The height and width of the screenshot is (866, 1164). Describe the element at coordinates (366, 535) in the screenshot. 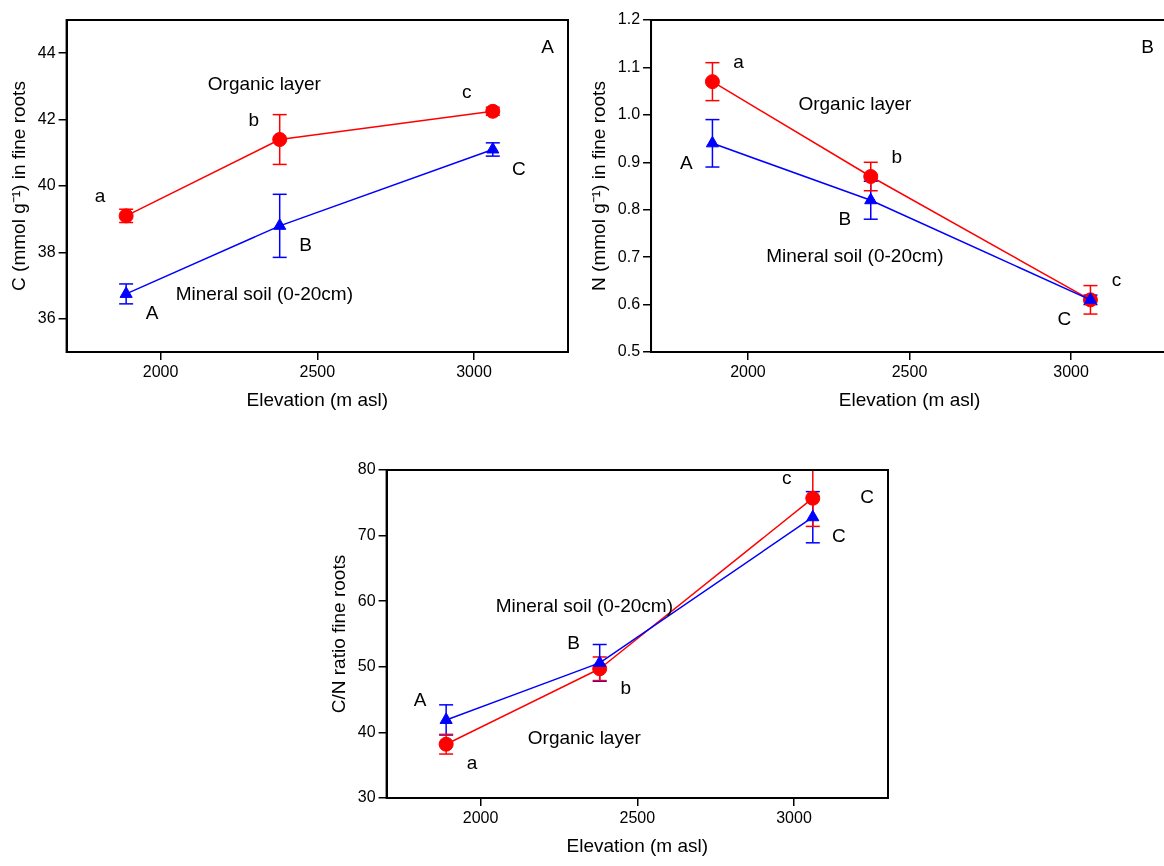

I see `y-tick-label: 70` at that location.